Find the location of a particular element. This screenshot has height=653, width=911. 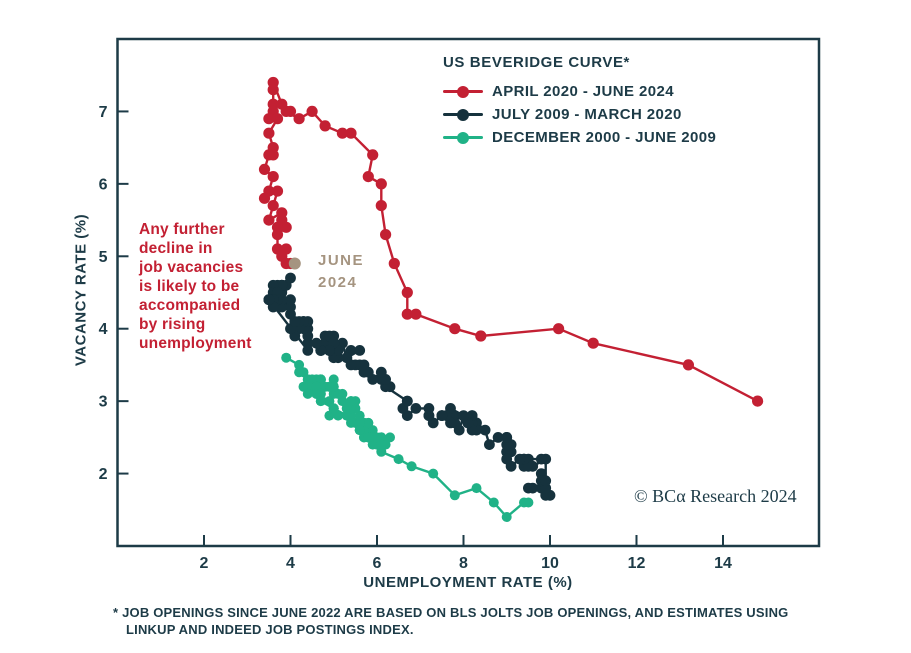

annotation-line: accompanied is located at coordinates (190, 305).